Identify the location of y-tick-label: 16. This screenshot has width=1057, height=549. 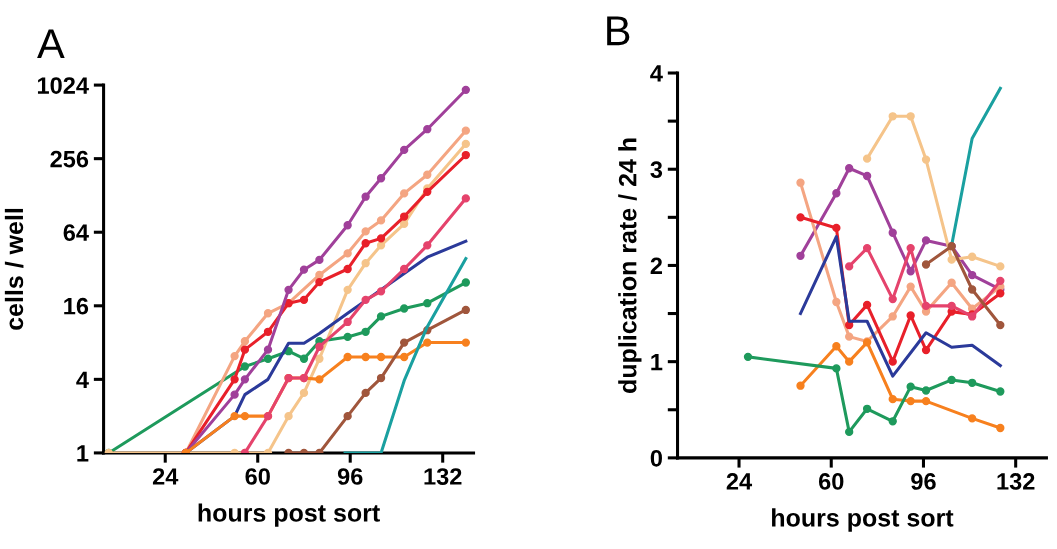
(76, 306).